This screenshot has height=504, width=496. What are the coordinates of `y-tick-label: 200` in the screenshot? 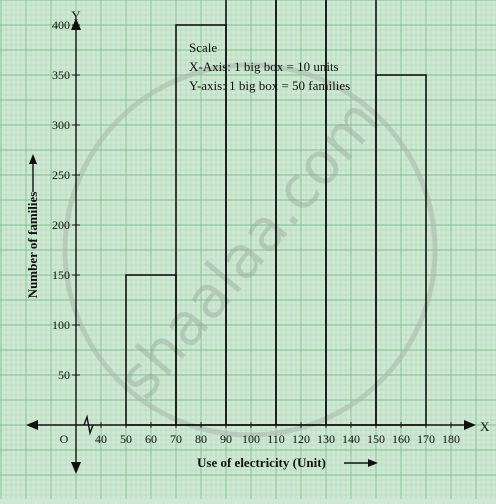 It's located at (61, 225).